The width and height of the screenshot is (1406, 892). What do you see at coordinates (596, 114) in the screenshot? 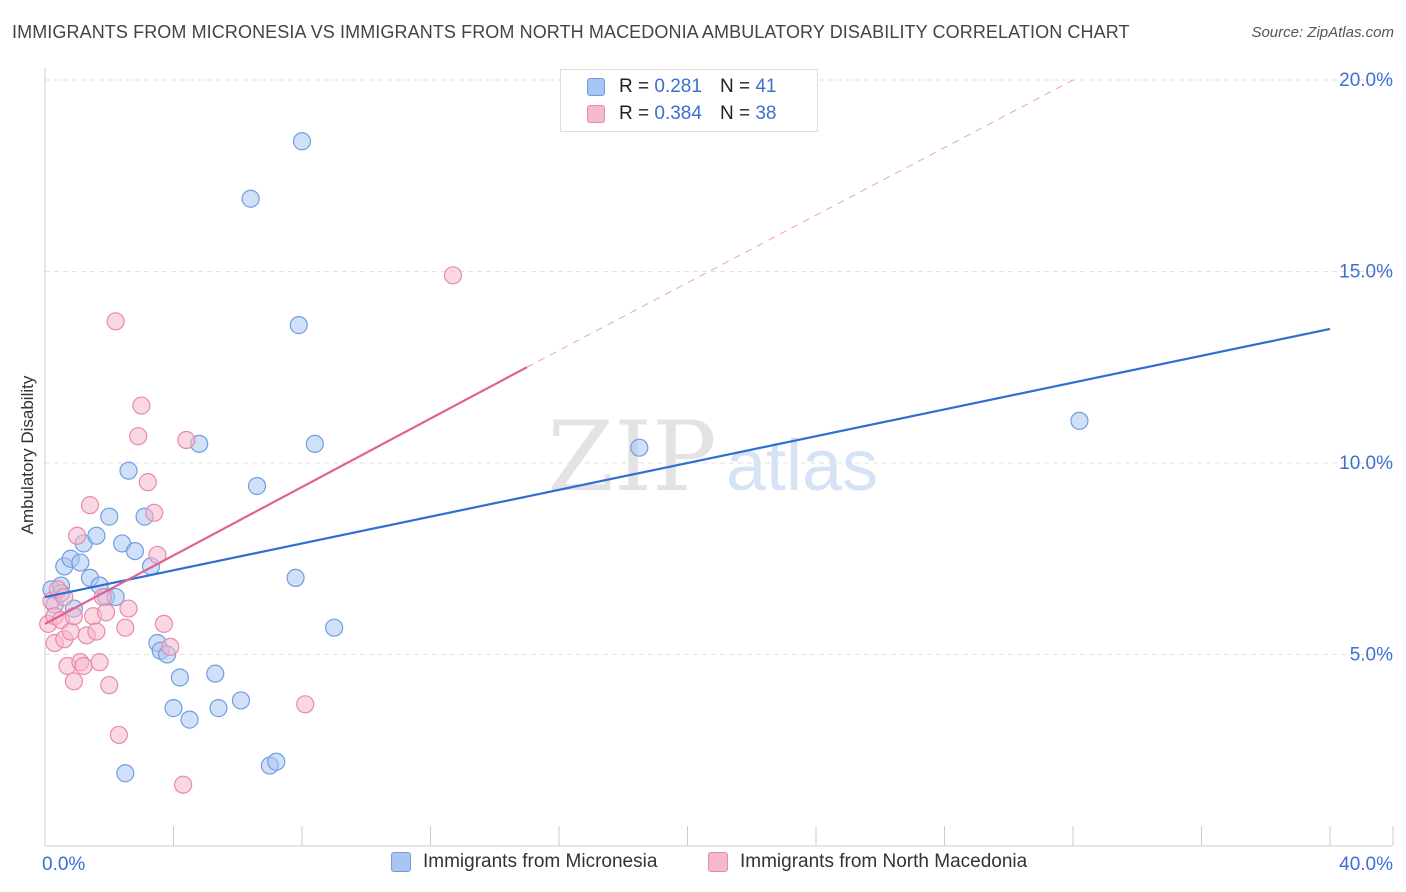
I see `legend-swatch-pink` at bounding box center [596, 114].